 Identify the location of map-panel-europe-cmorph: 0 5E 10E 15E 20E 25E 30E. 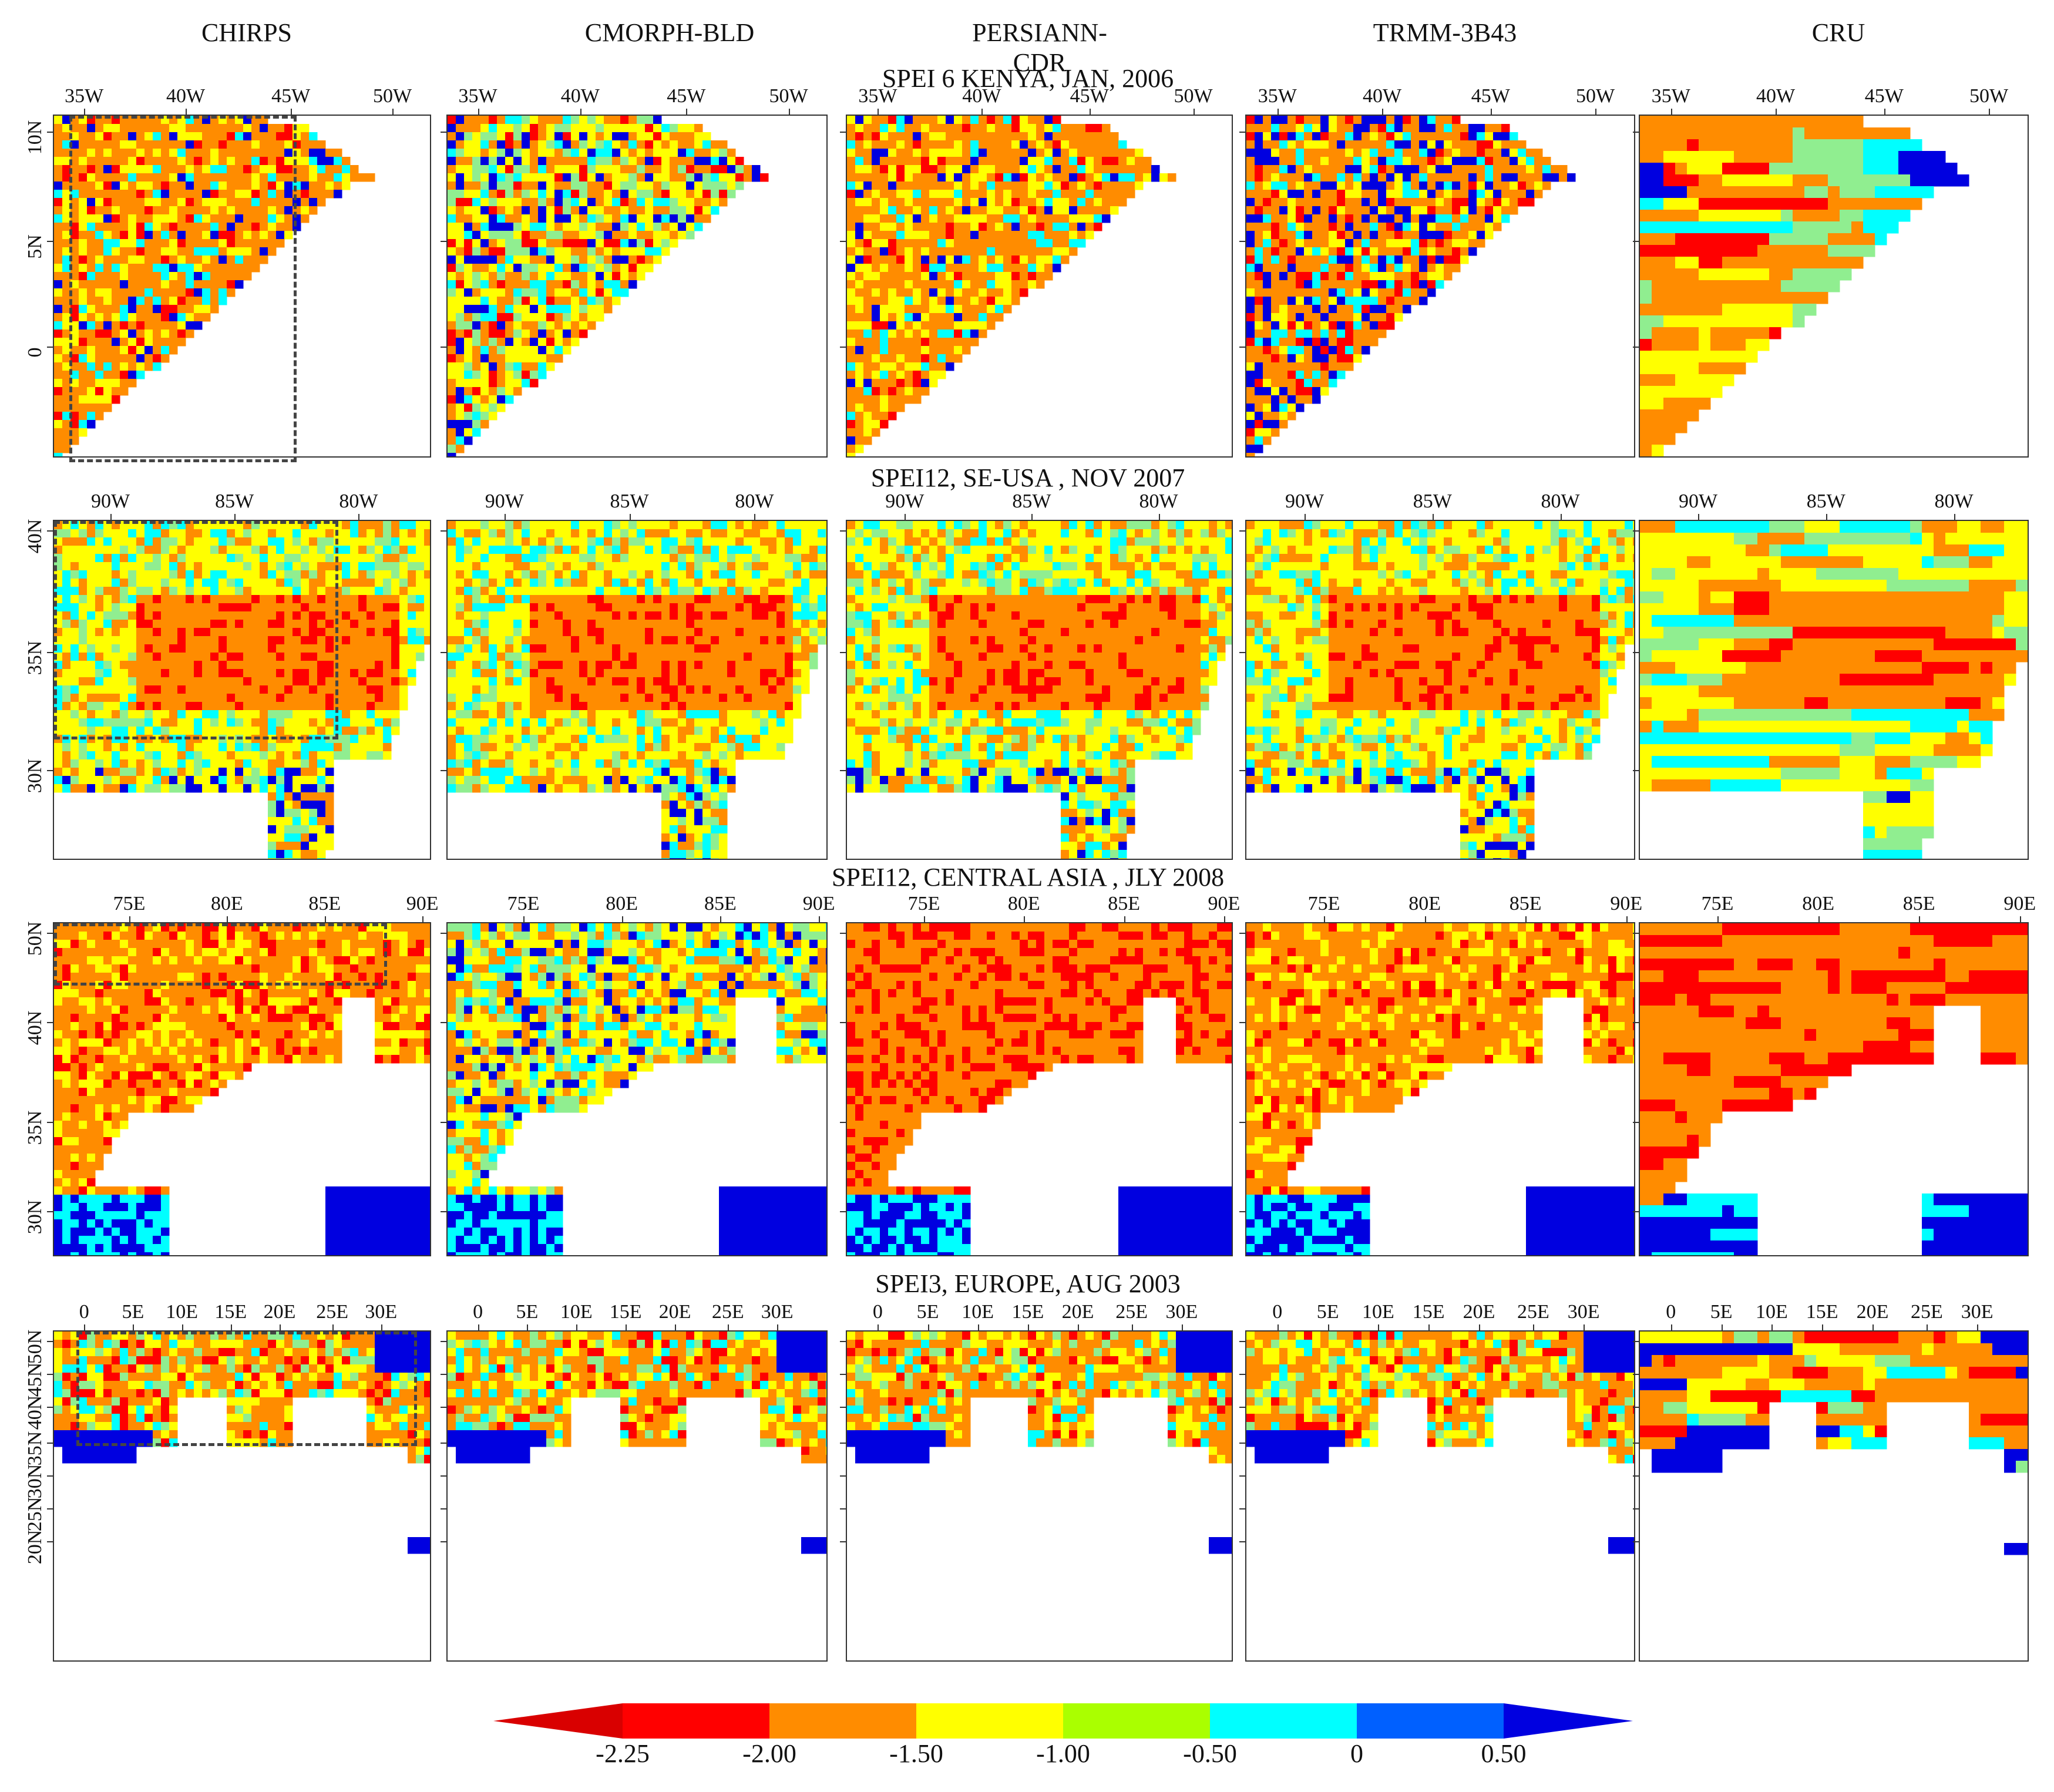
(634, 1481).